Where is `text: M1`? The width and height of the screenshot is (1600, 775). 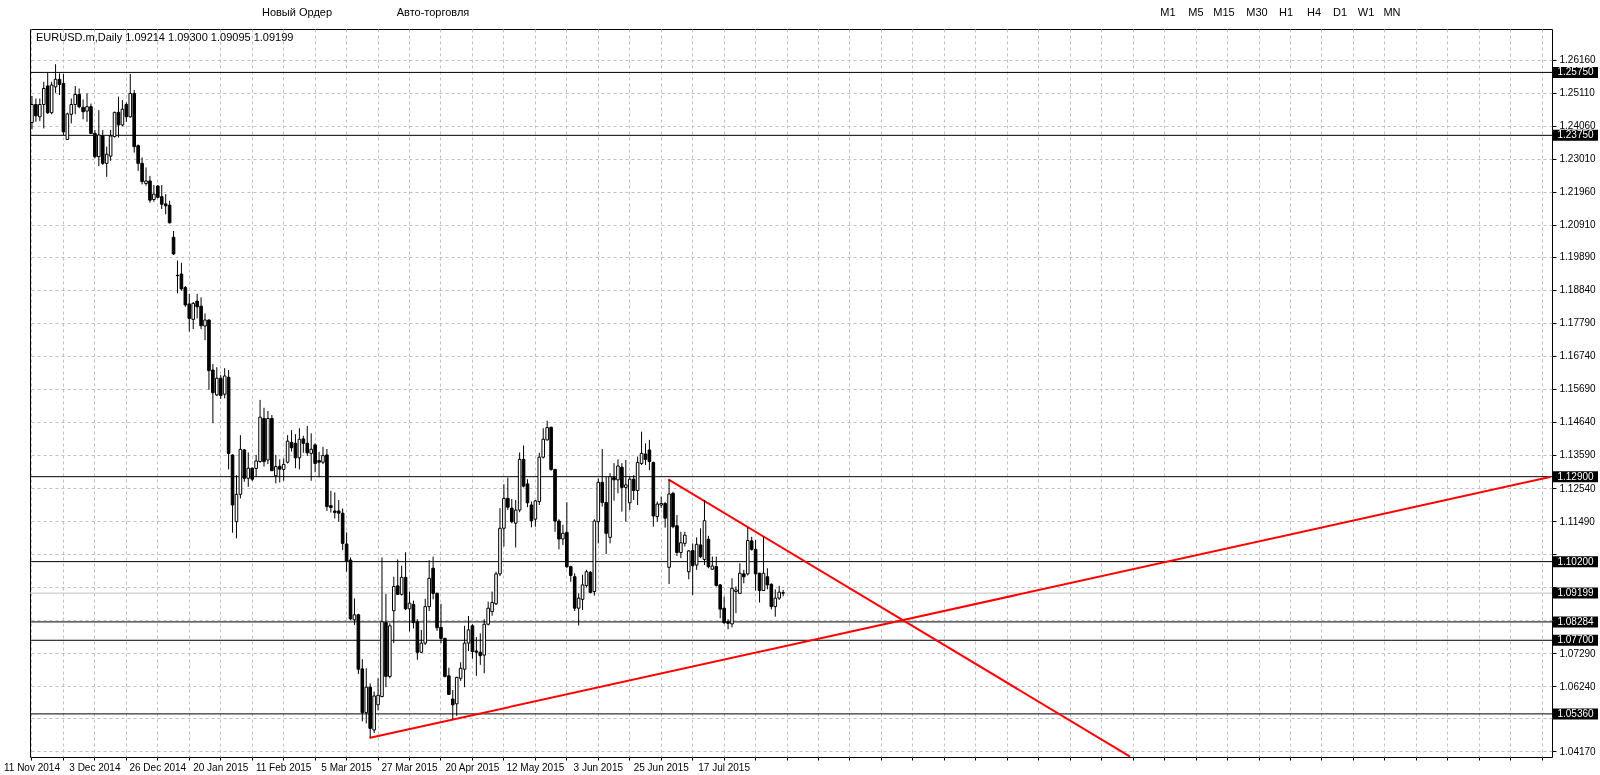
text: M1 is located at coordinates (1168, 12).